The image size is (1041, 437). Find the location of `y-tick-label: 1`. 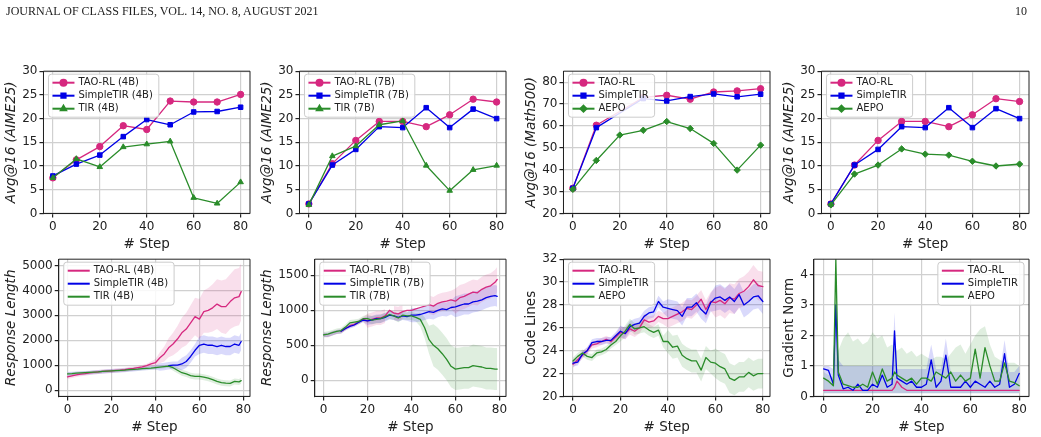

y-tick-label: 1 is located at coordinates (804, 365).